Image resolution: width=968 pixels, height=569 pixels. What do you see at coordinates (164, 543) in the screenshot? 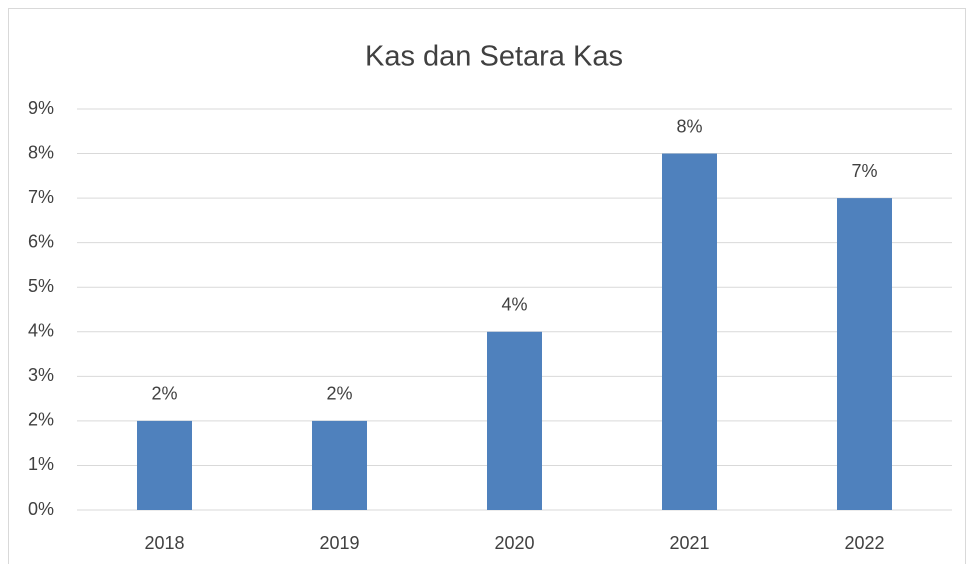
I see `x-tick-label: 2018` at bounding box center [164, 543].